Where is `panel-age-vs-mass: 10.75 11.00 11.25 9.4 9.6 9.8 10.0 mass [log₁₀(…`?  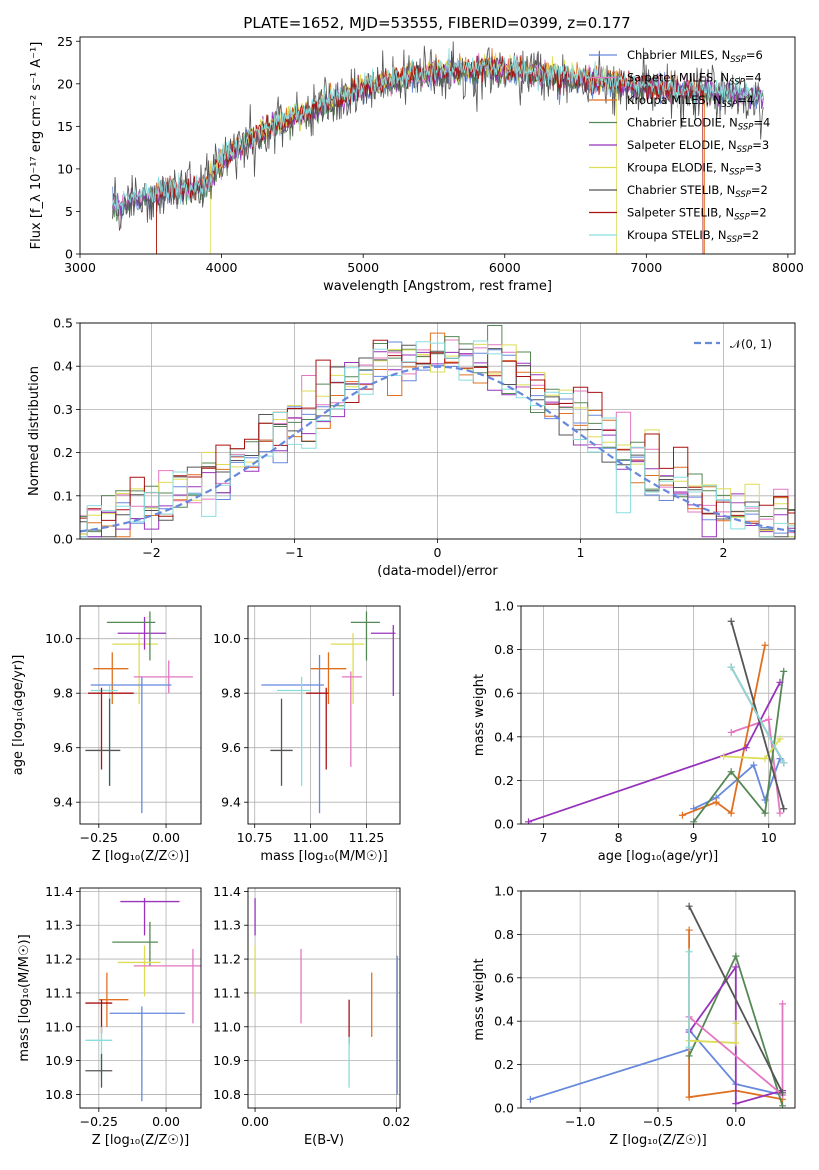
panel-age-vs-mass: 10.75 11.00 11.25 9.4 9.6 9.8 10.0 mass [log₁₀(… is located at coordinates (307, 734).